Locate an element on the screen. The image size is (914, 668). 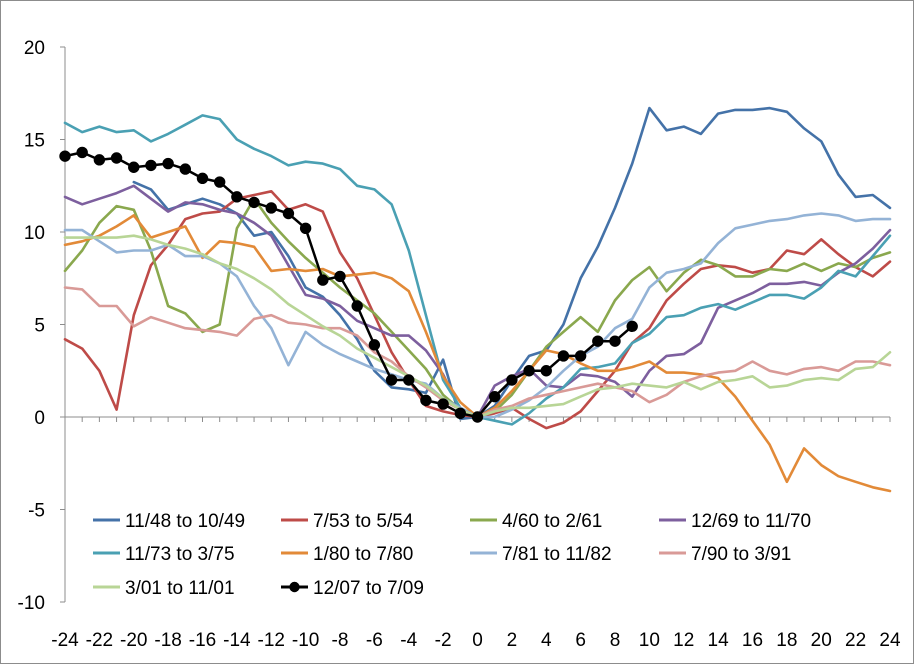
y-tick-label: 0 is located at coordinates (39, 418).